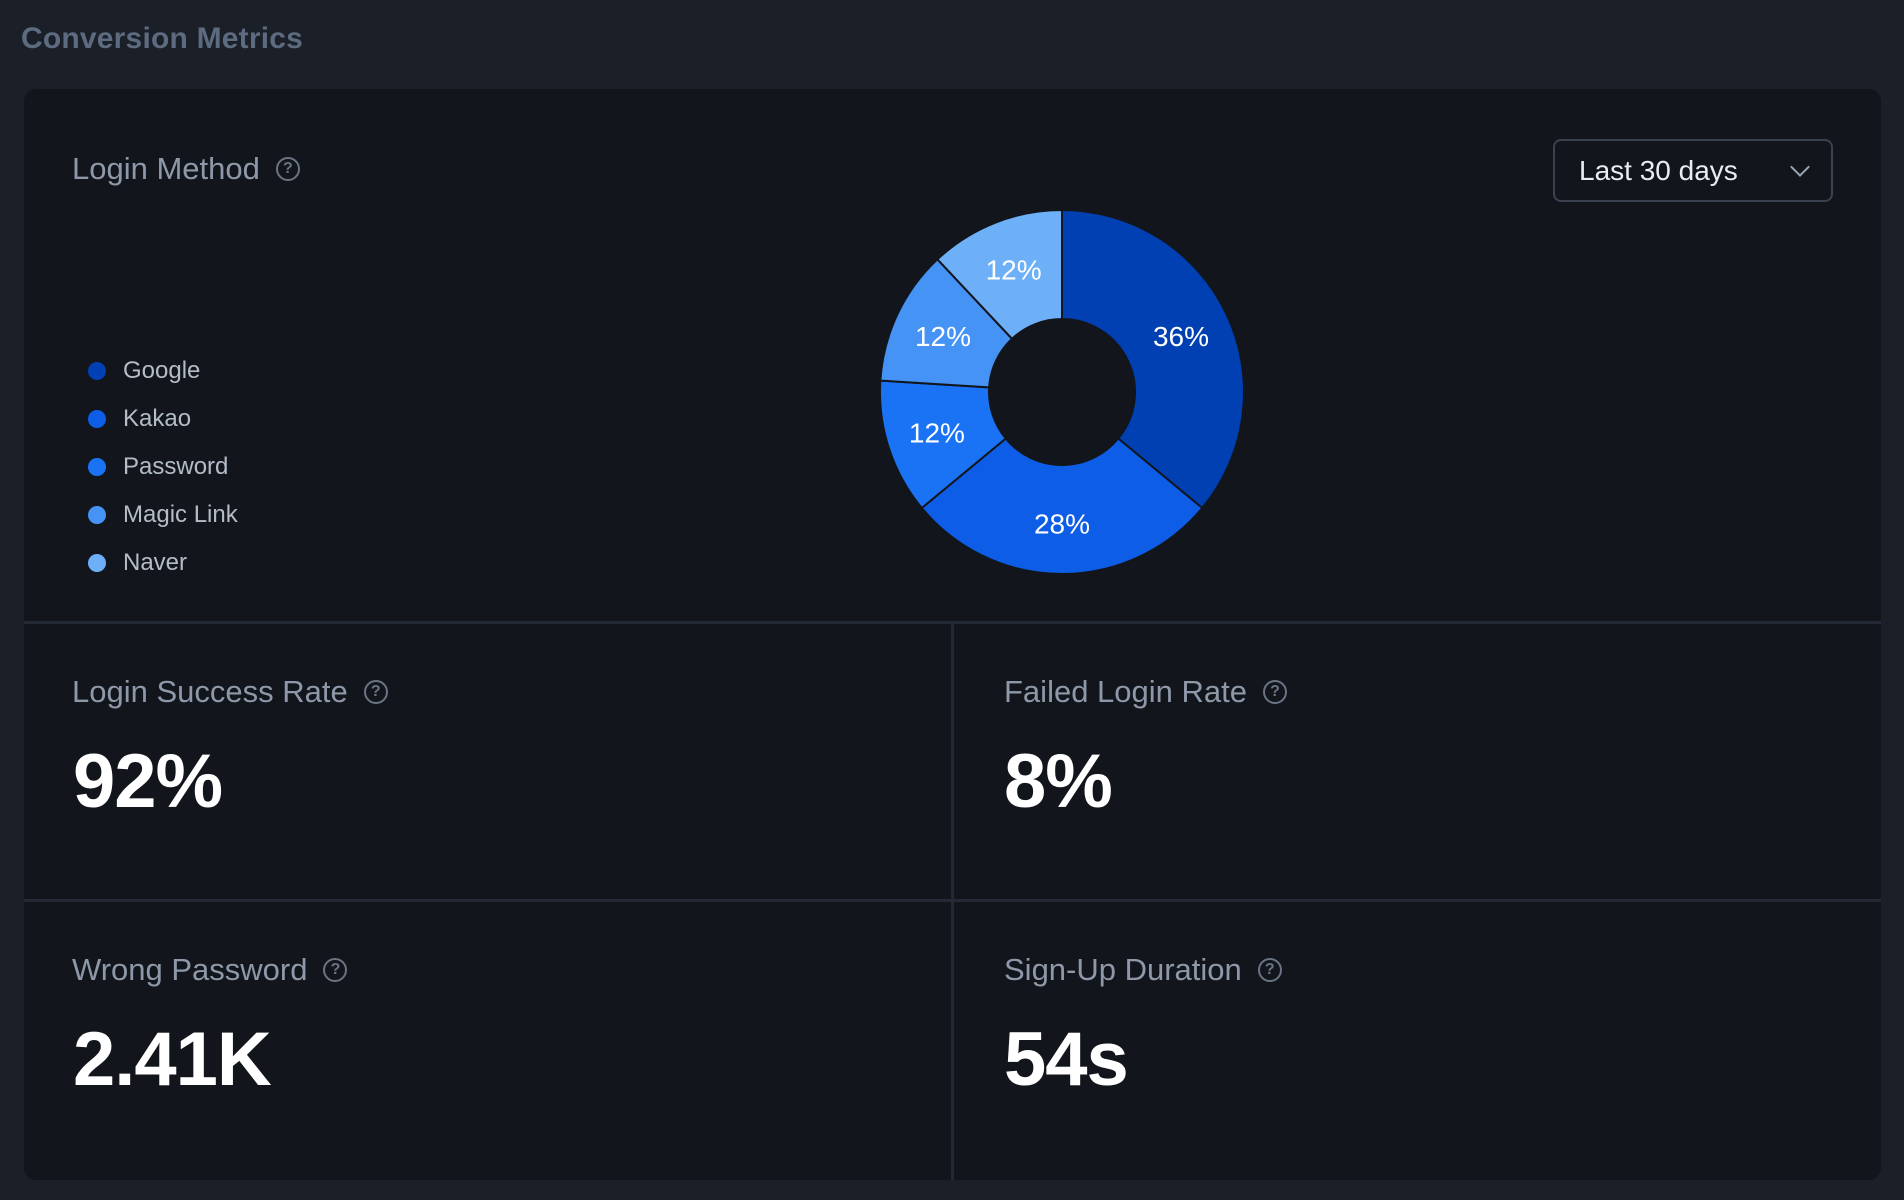 This screenshot has height=1200, width=1904. I want to click on legend-label: Magic Link, so click(180, 514).